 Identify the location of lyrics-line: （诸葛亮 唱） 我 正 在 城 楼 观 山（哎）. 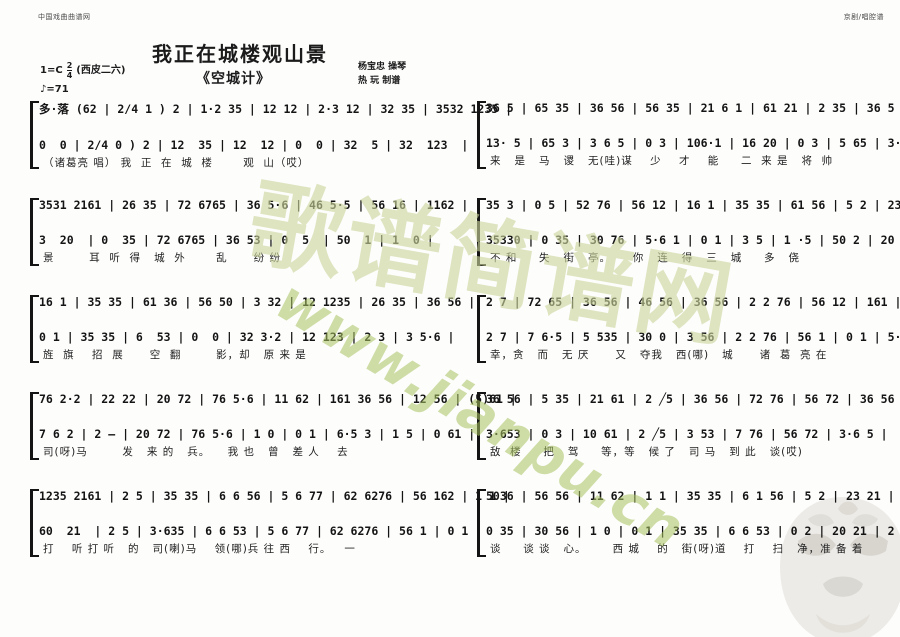
(176, 163).